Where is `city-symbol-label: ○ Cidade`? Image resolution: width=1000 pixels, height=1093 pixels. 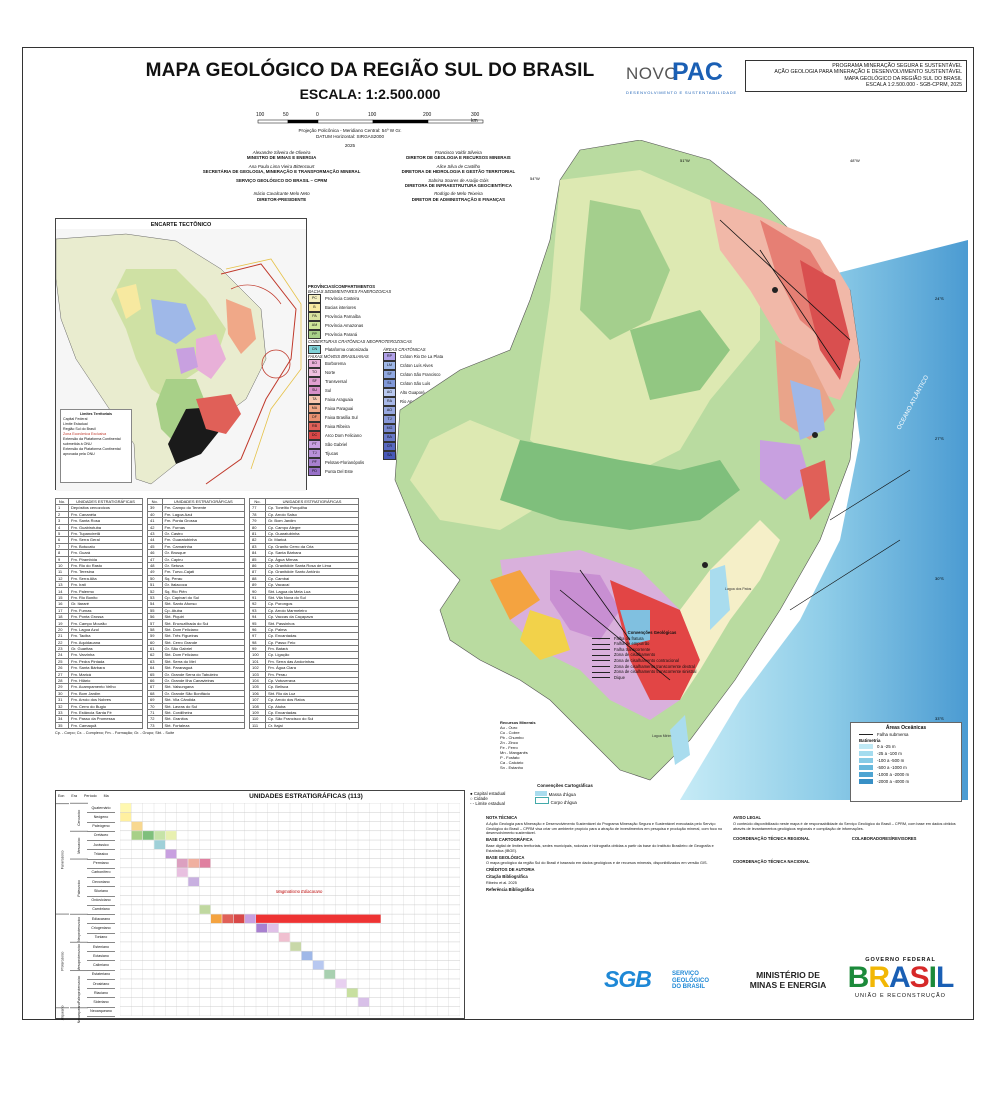 city-symbol-label: ○ Cidade is located at coordinates (479, 798).